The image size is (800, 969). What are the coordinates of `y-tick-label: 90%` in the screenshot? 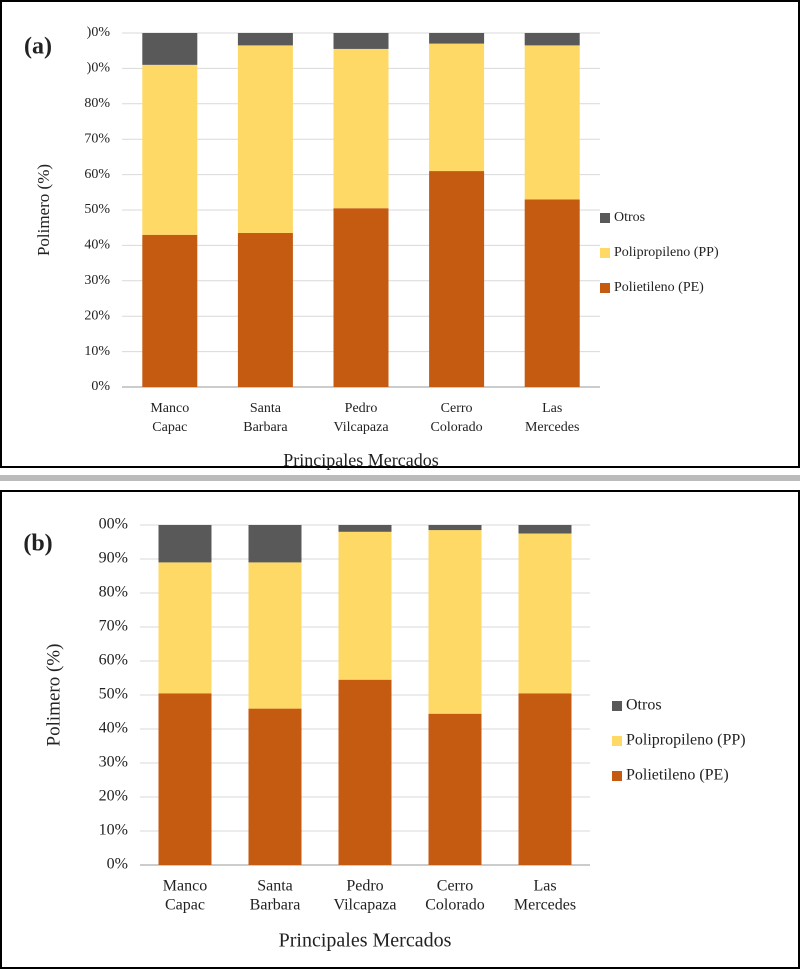 It's located at (113, 558).